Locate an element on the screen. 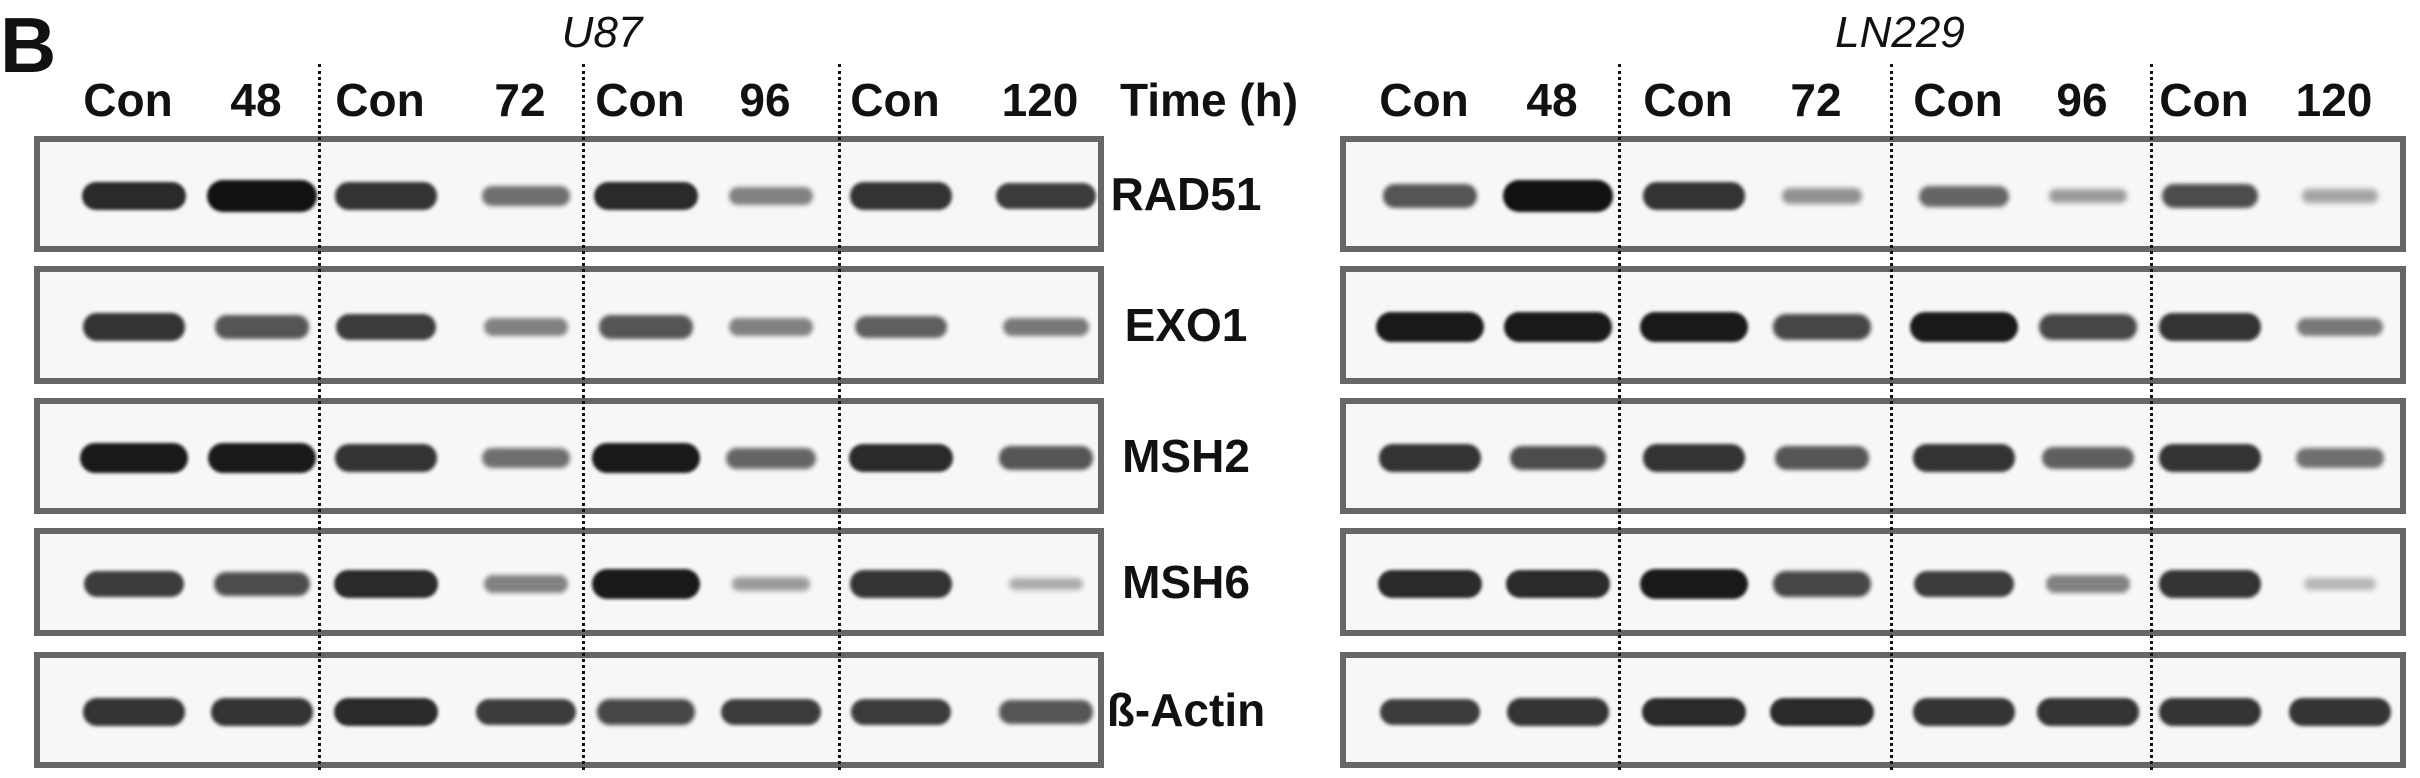 This screenshot has width=2420, height=778. panel-letter: B is located at coordinates (28, 45).